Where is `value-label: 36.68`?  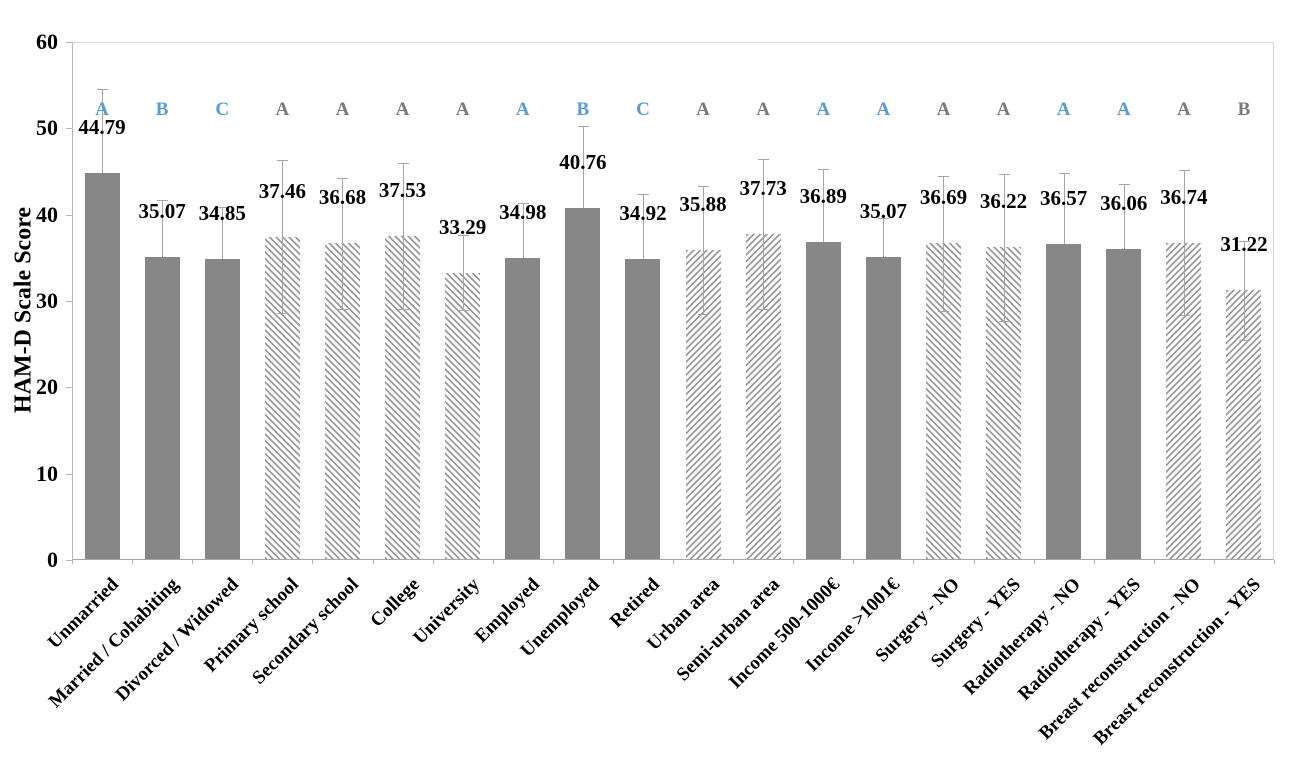 value-label: 36.68 is located at coordinates (342, 197).